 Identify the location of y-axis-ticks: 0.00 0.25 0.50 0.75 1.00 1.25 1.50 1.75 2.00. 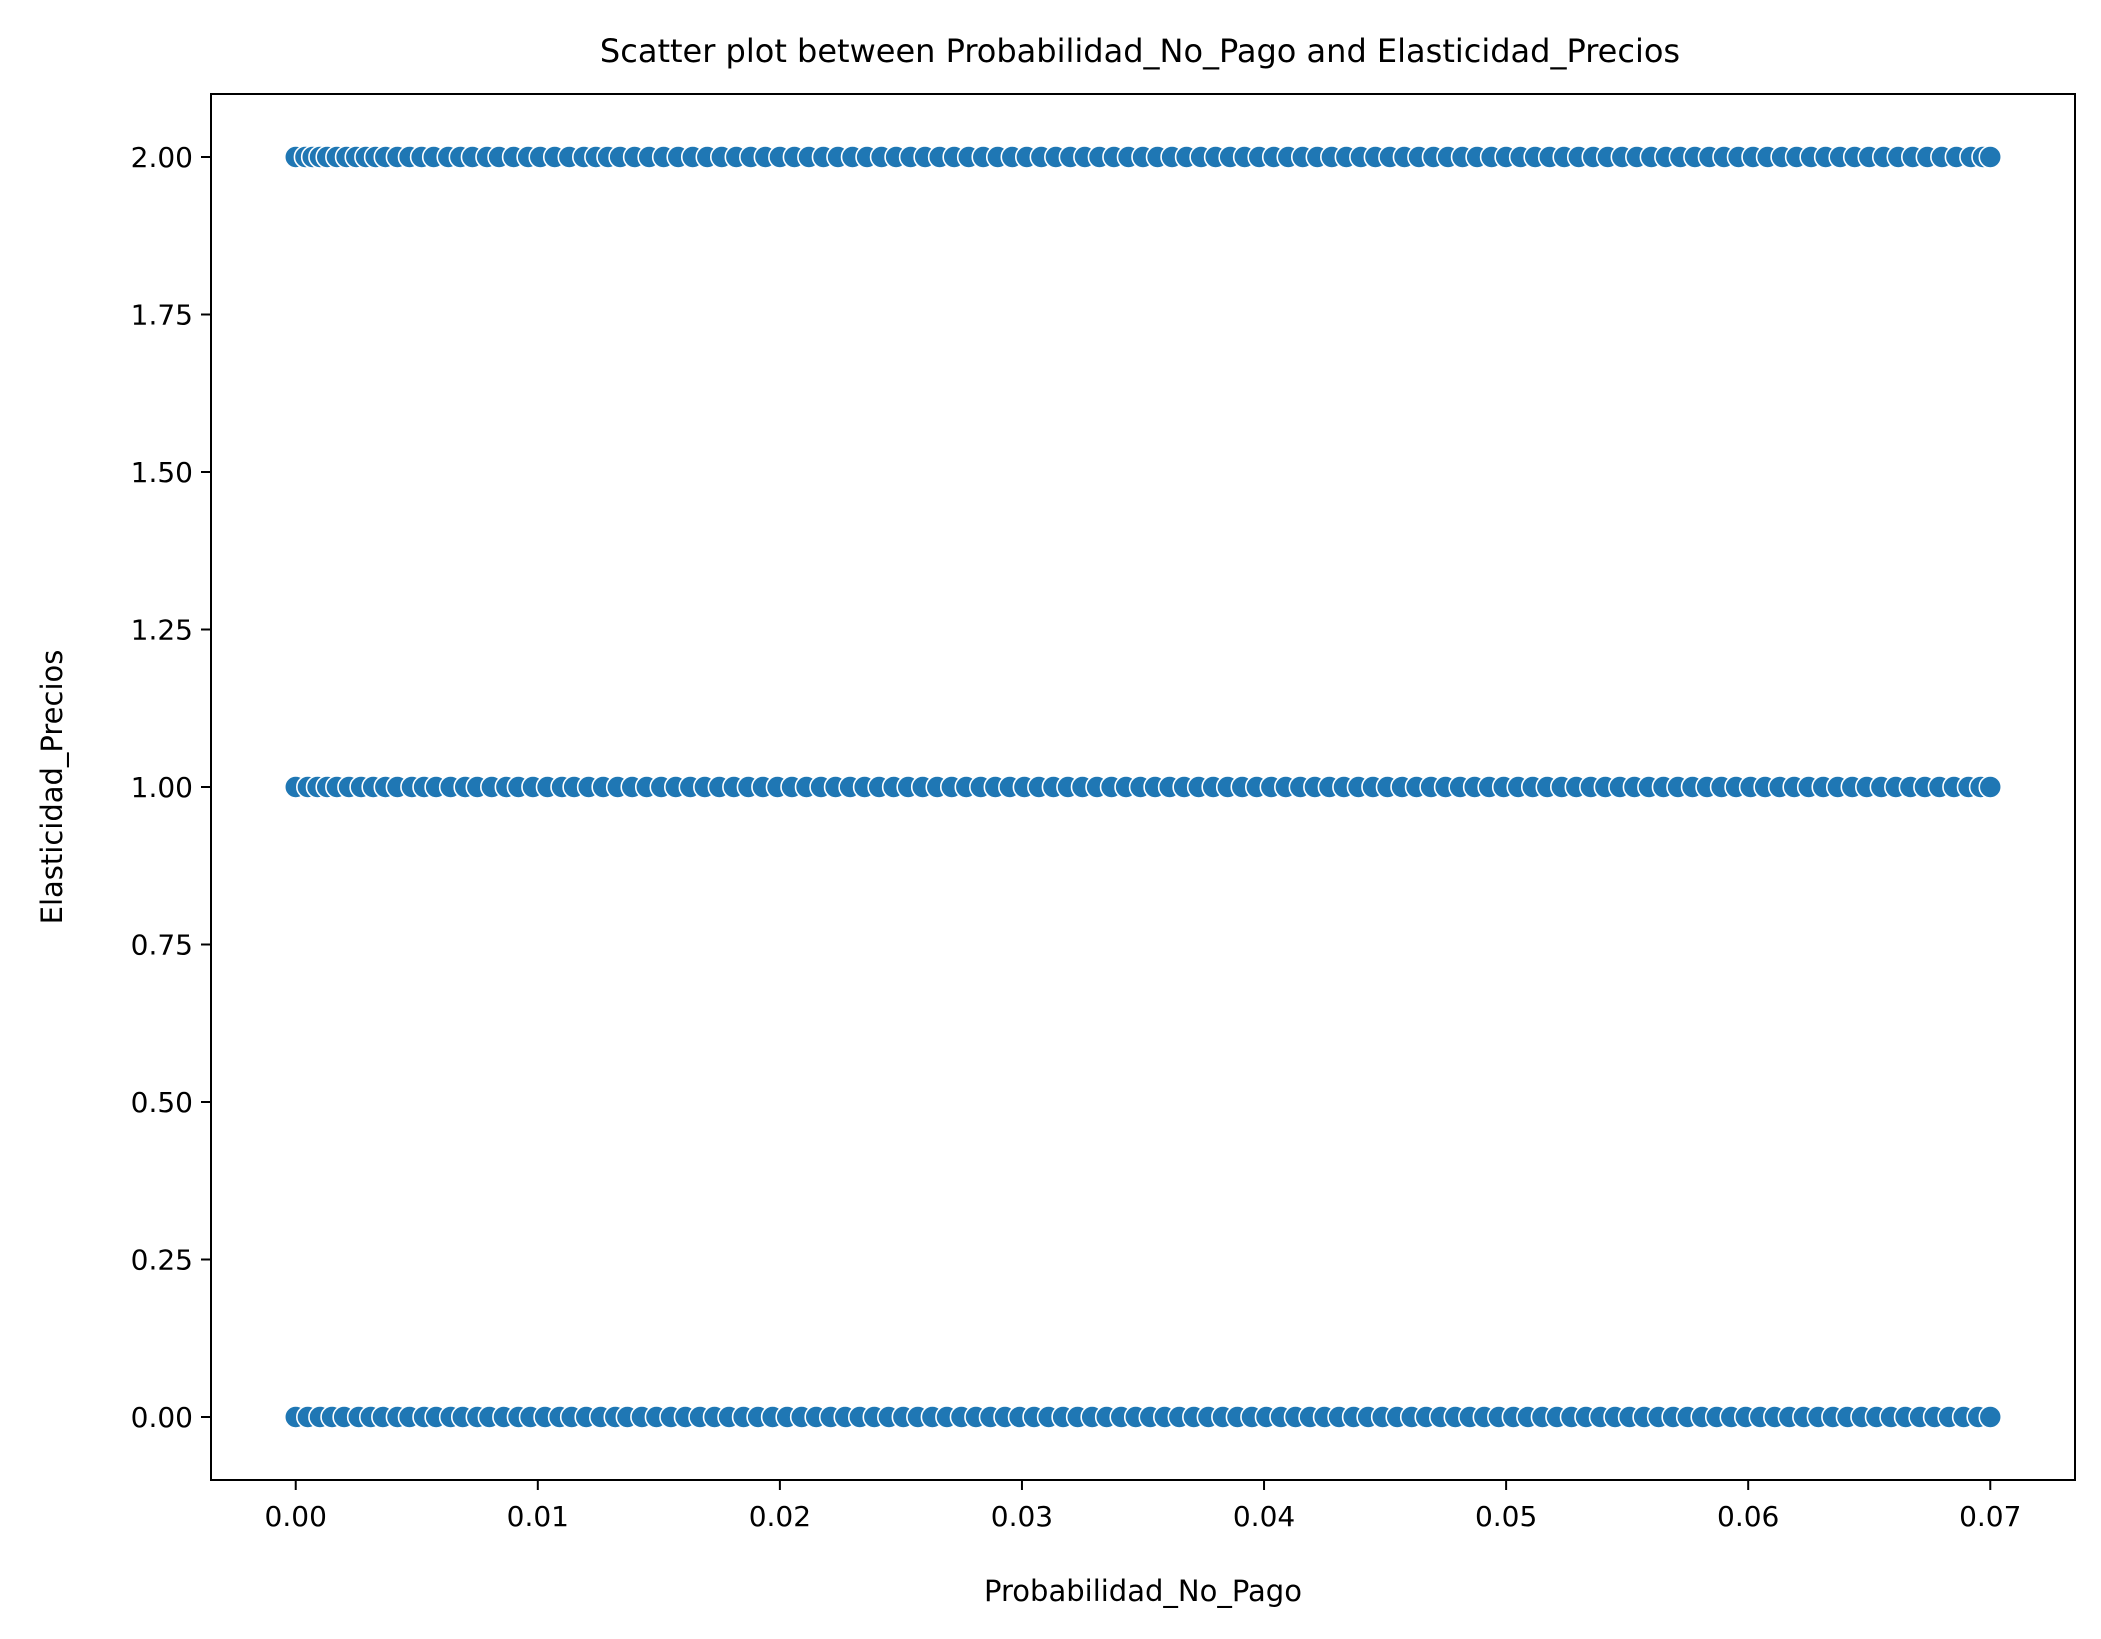
(171, 787).